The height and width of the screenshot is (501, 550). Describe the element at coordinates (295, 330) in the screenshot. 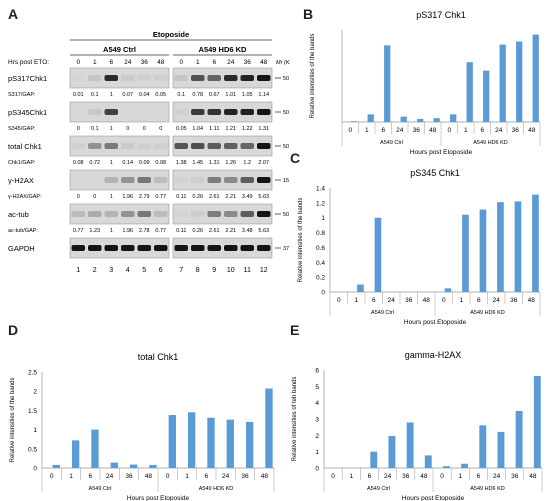

I see `panel-label-e: E` at that location.